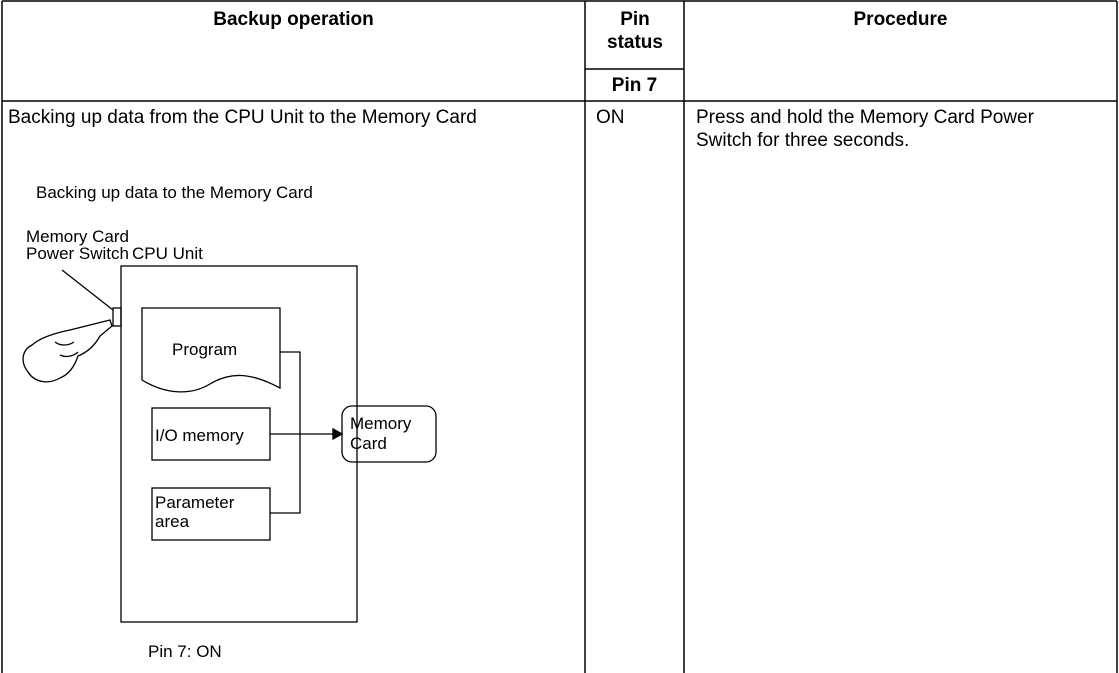  Describe the element at coordinates (77, 253) in the screenshot. I see `switch-label: Power Switch` at that location.